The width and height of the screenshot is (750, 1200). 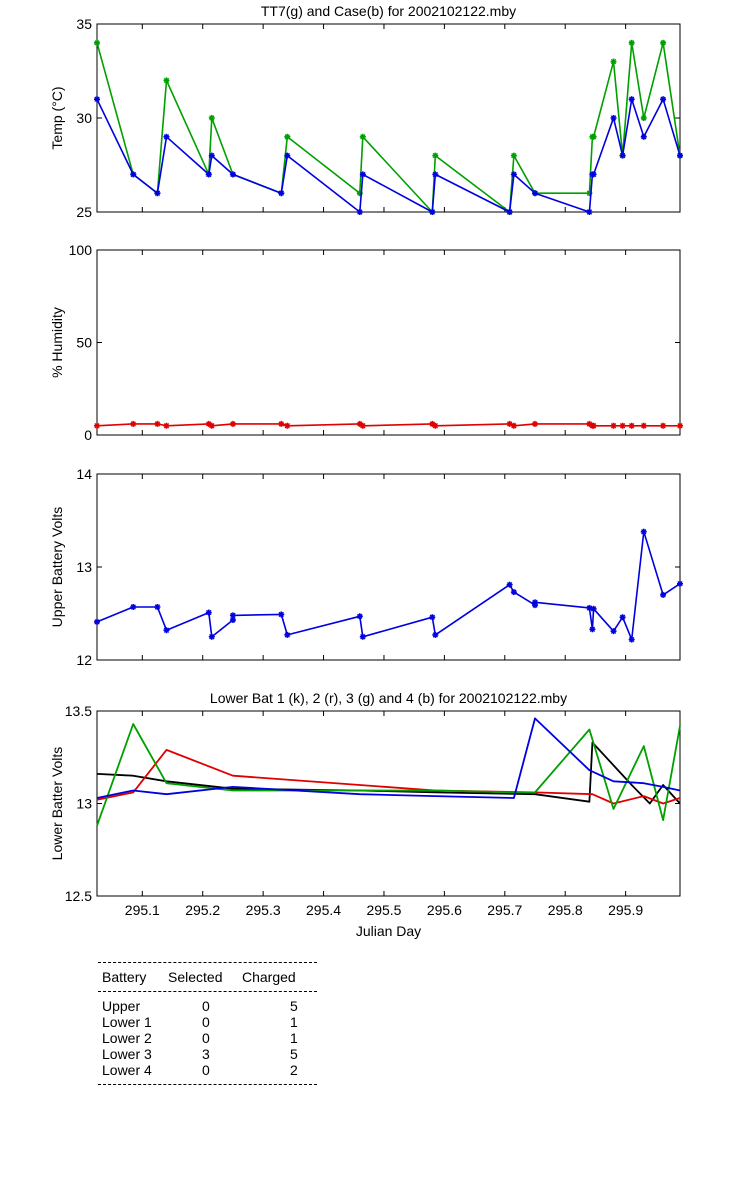 I want to click on table-row: Lower 2 0 1, so click(x=207, y=1038).